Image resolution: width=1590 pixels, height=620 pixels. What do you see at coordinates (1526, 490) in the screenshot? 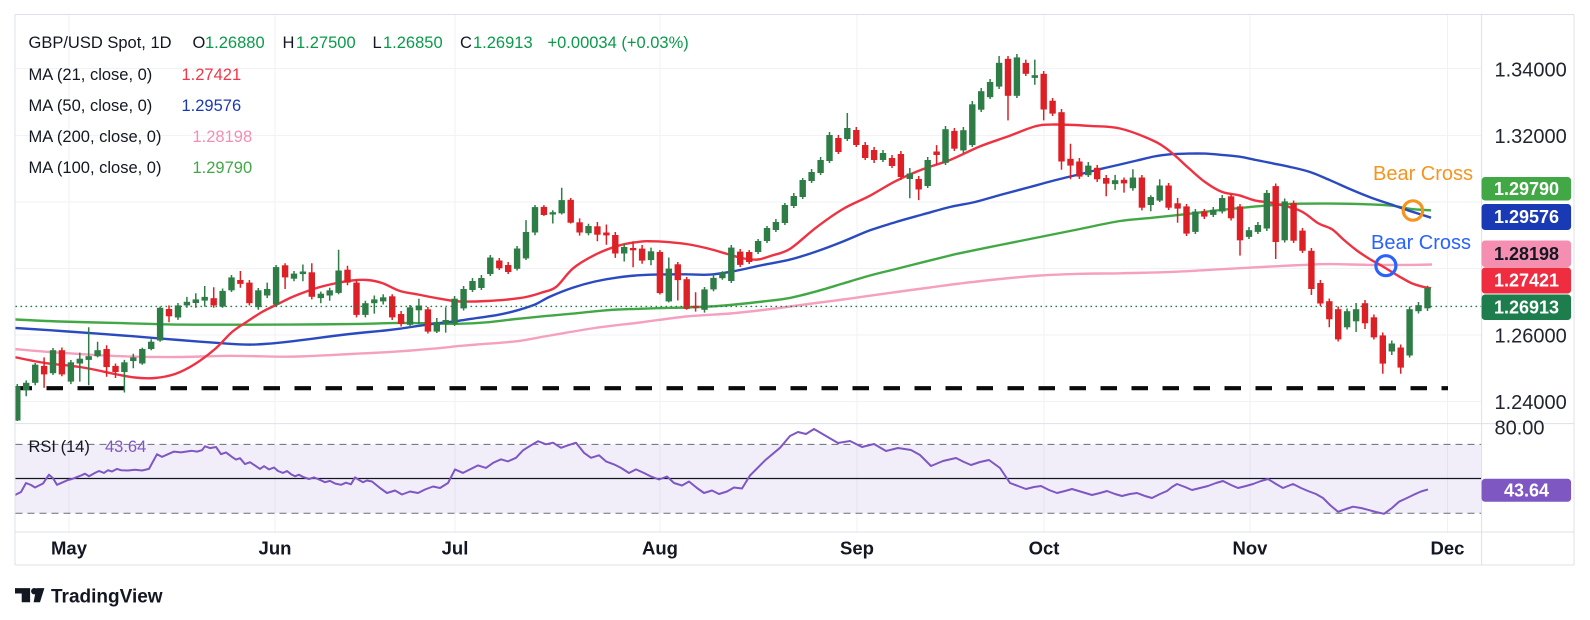
I see `svg-text: 43.64` at bounding box center [1526, 490].